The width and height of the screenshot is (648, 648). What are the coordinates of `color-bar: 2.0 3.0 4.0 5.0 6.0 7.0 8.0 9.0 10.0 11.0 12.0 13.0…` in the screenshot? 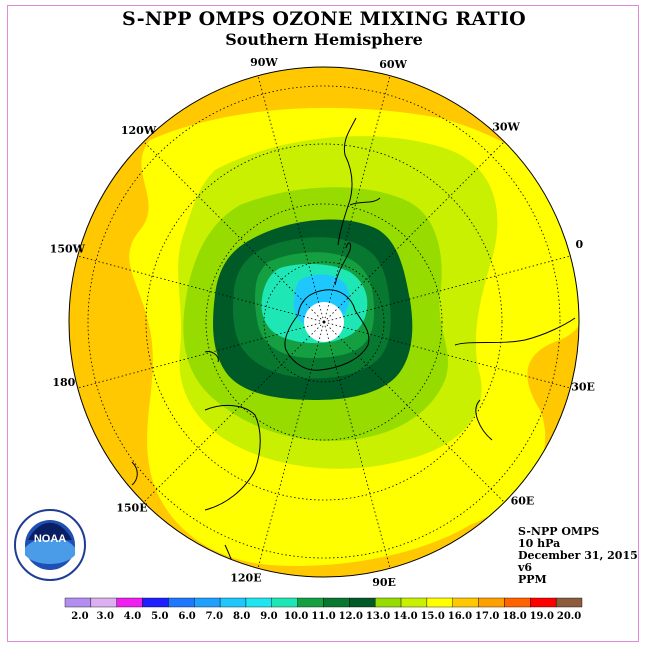 It's located at (323, 609).